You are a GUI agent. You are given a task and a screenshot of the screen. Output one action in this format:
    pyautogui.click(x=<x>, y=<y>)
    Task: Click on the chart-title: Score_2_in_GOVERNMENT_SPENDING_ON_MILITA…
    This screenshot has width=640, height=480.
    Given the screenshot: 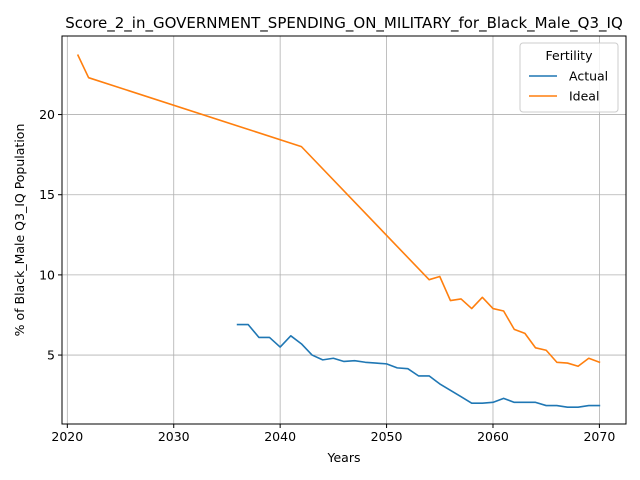 What is the action you would take?
    pyautogui.click(x=344, y=23)
    